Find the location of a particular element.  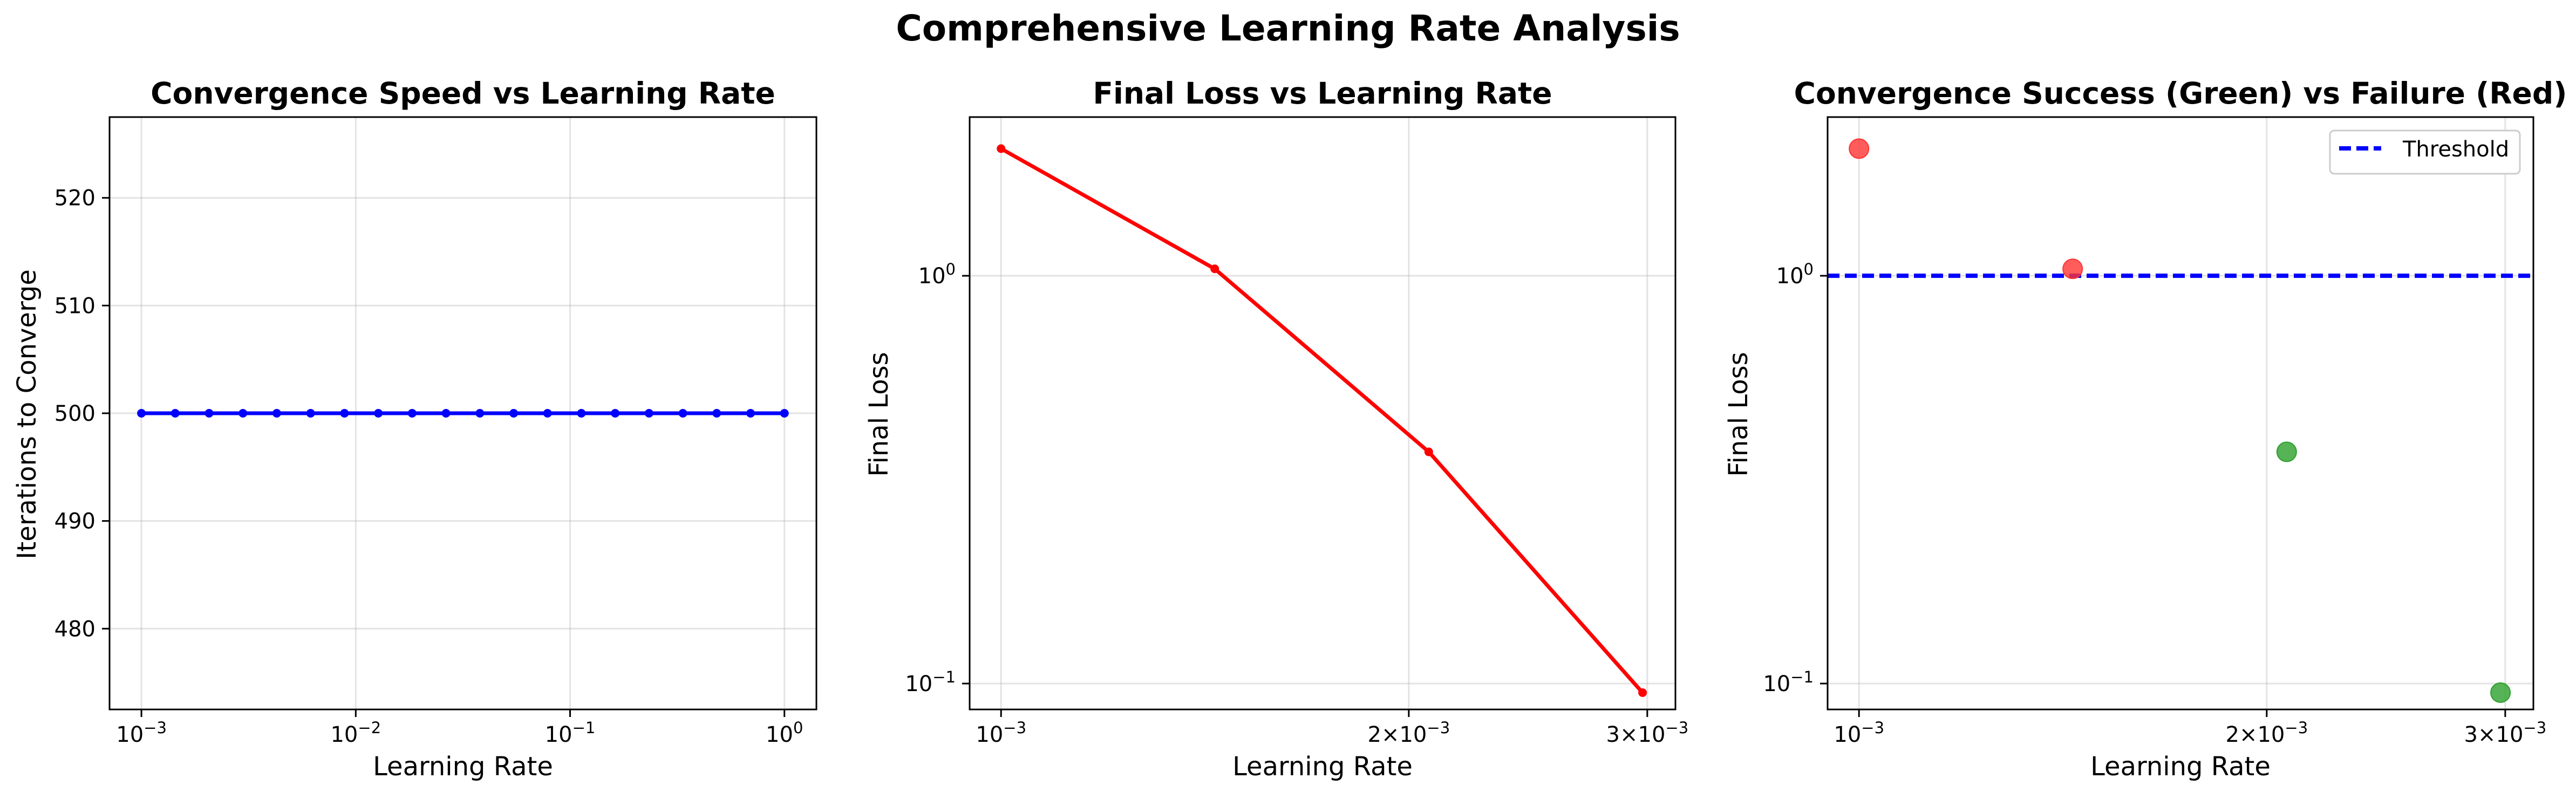

legend-threshold-label: Threshold is located at coordinates (2455, 149).